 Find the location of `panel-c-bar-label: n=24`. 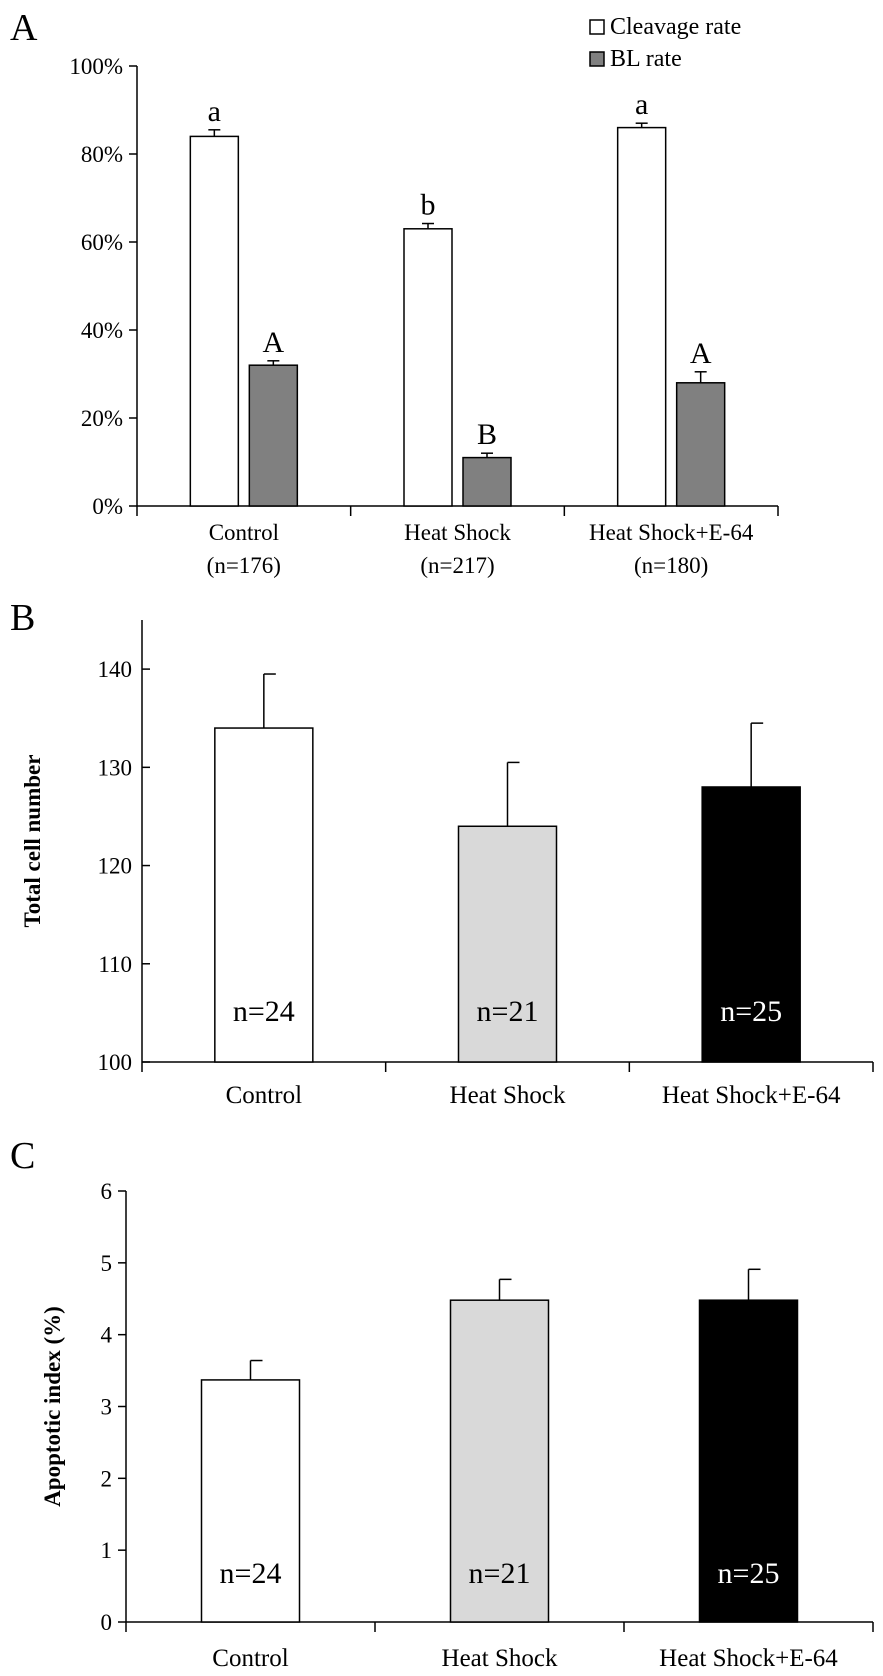

panel-c-bar-label: n=24 is located at coordinates (251, 1573).